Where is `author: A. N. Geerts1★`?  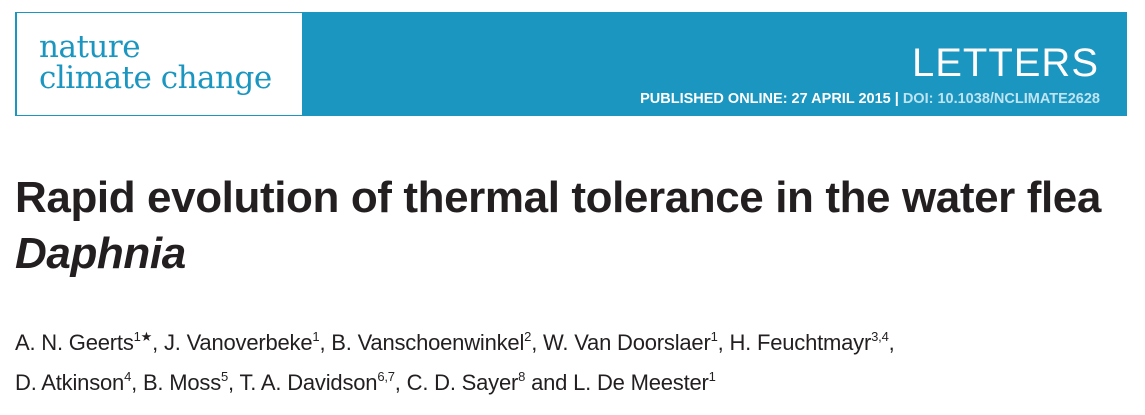 author: A. N. Geerts1★ is located at coordinates (83, 342).